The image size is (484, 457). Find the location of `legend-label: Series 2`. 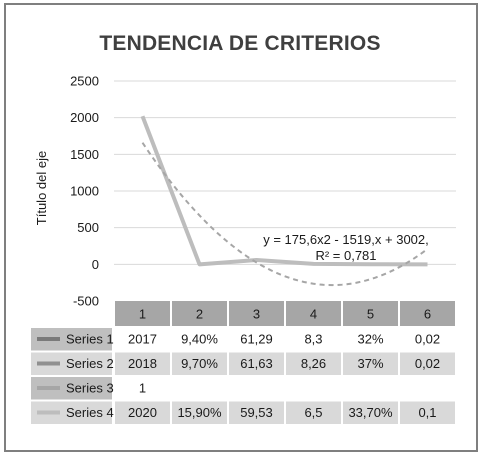

legend-label: Series 2 is located at coordinates (90, 363).